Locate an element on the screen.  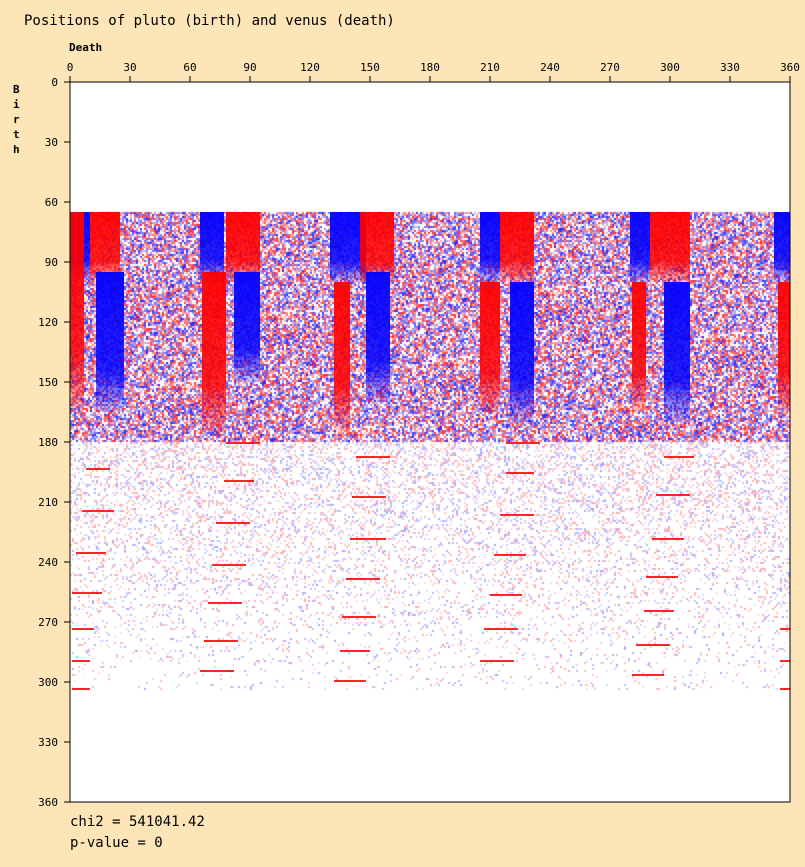
x-tick-label: 270 is located at coordinates (610, 67).